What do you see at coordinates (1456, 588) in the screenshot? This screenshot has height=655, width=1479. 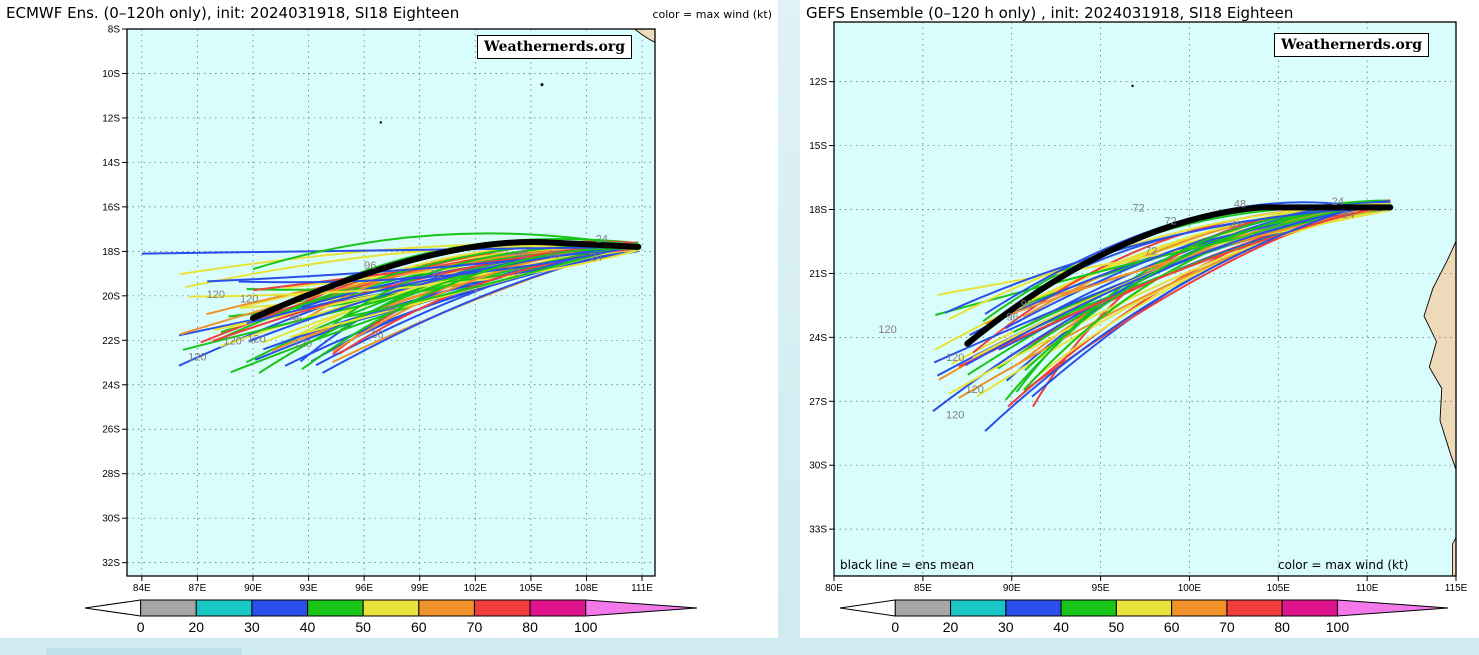 I see `lon-tick-label: 115E` at bounding box center [1456, 588].